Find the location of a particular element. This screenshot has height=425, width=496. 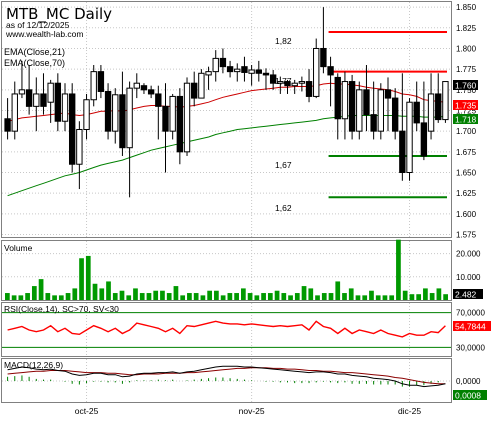

svg-text: 1.760 is located at coordinates (466, 86).